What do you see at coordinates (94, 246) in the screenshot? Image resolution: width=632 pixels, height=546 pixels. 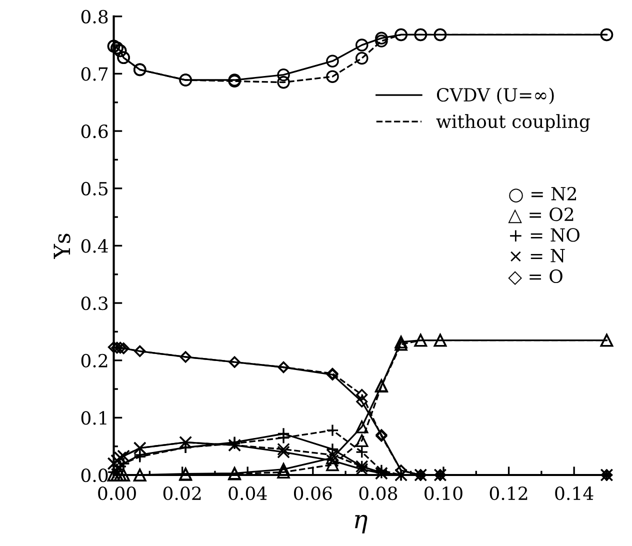 I see `y-tick-label: 0.4` at bounding box center [94, 246].